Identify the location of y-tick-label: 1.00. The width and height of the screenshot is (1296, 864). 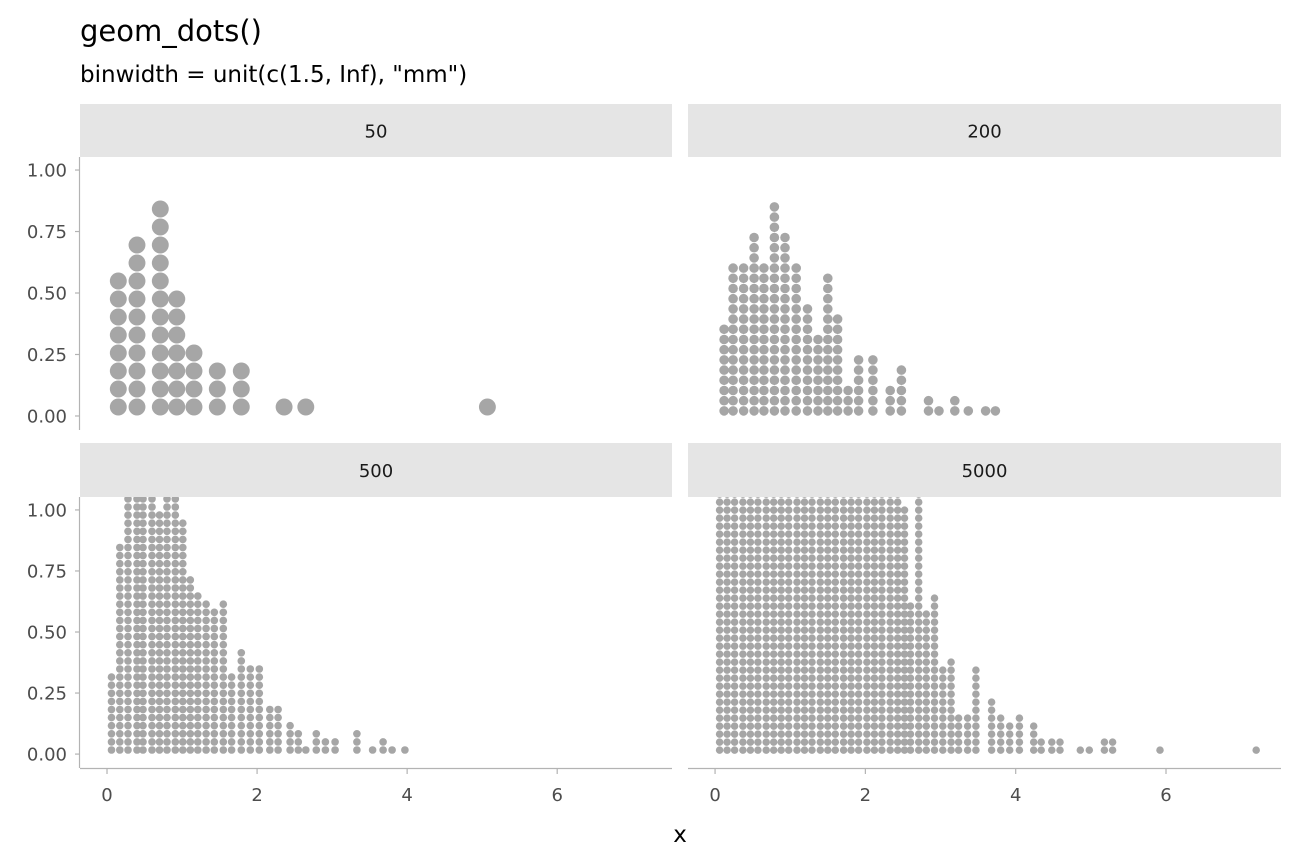
(47, 510).